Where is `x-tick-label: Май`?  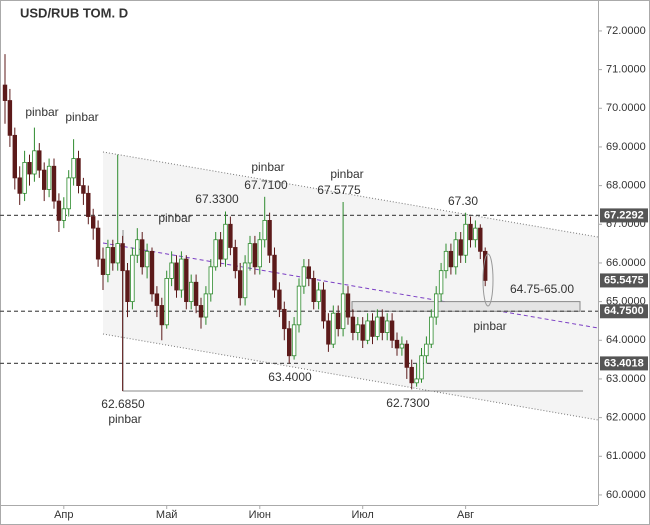
x-tick-label: Май is located at coordinates (167, 515).